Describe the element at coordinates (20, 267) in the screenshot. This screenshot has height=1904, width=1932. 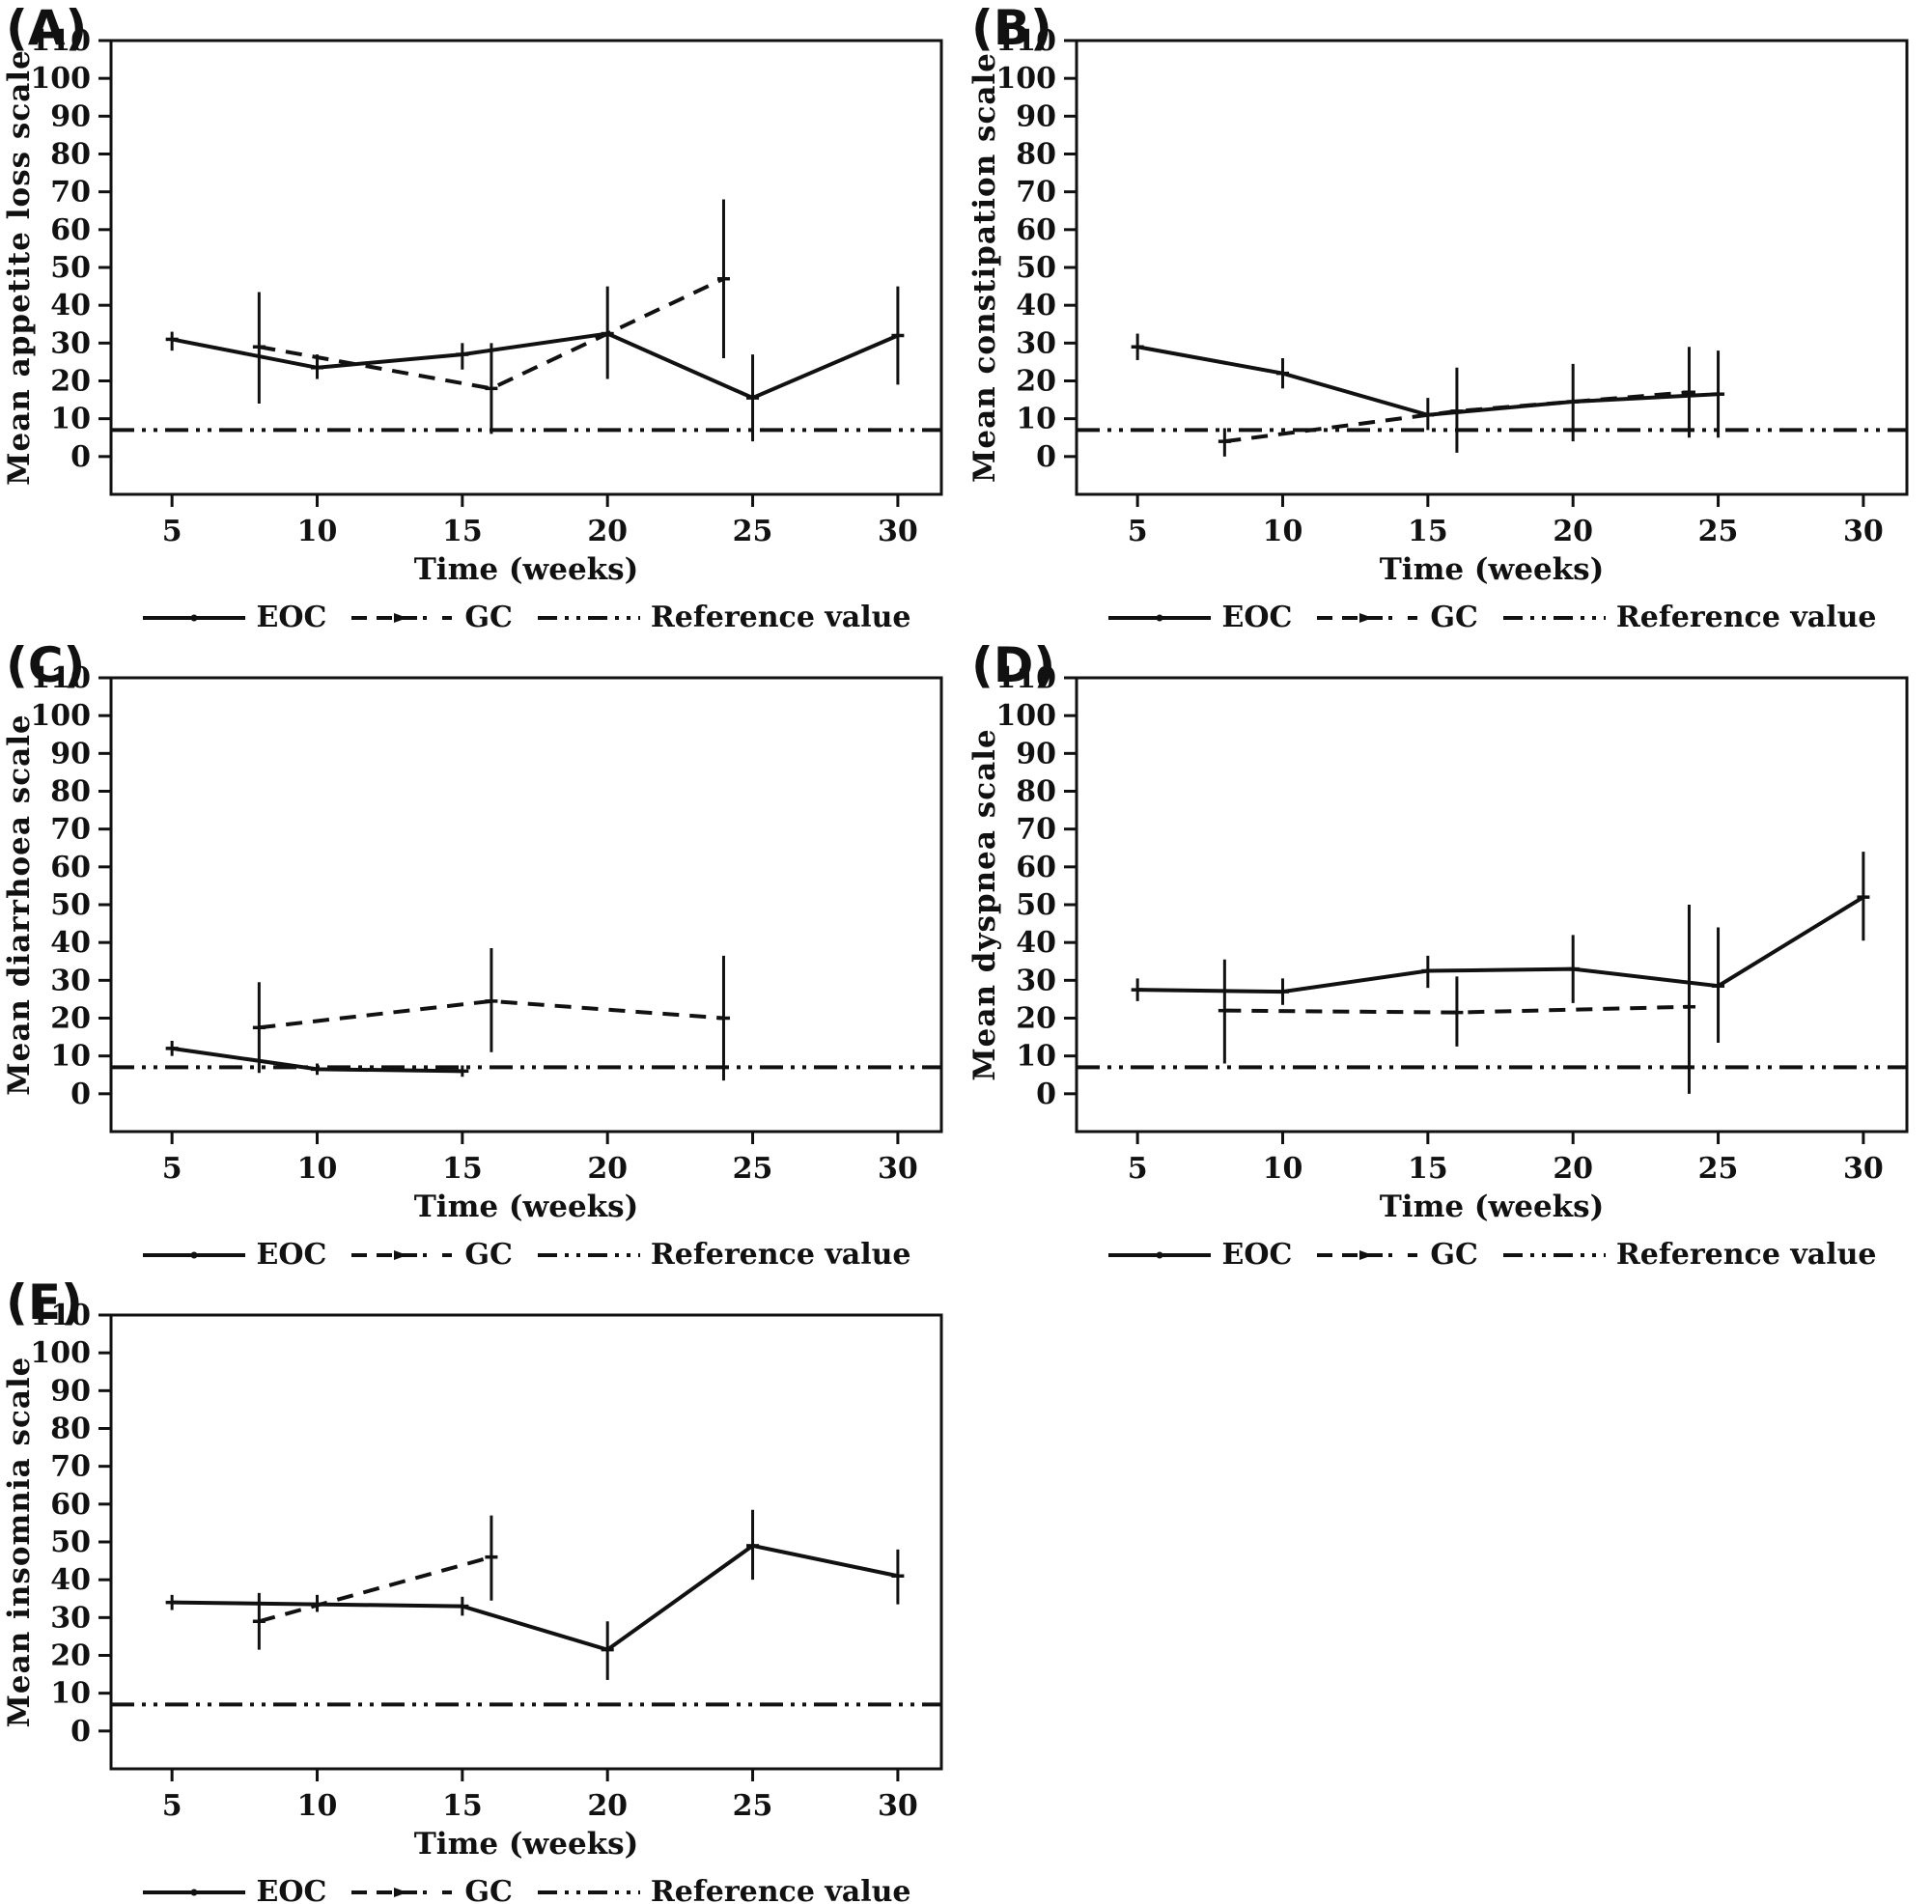
I see `svg-text: Mean appetite loss scale` at that location.